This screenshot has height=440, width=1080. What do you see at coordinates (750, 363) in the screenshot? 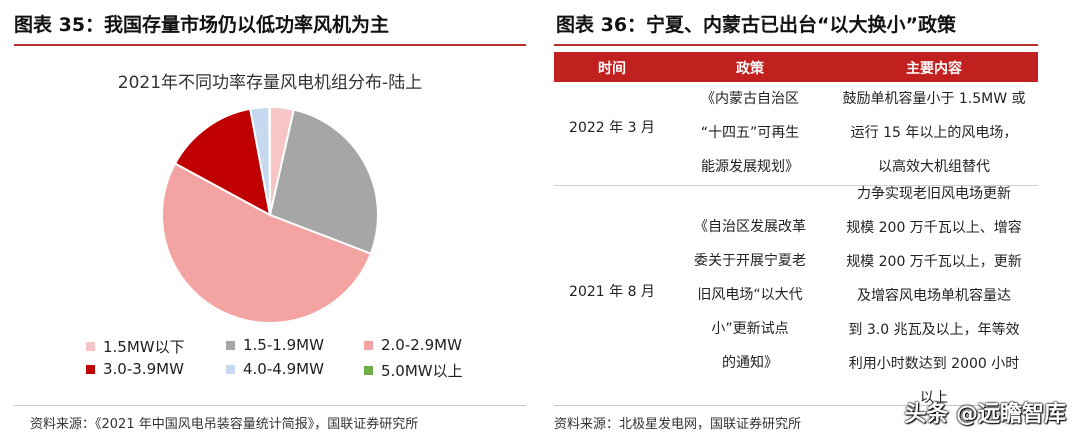
I see `policy-text-line: 的通知》` at bounding box center [750, 363].